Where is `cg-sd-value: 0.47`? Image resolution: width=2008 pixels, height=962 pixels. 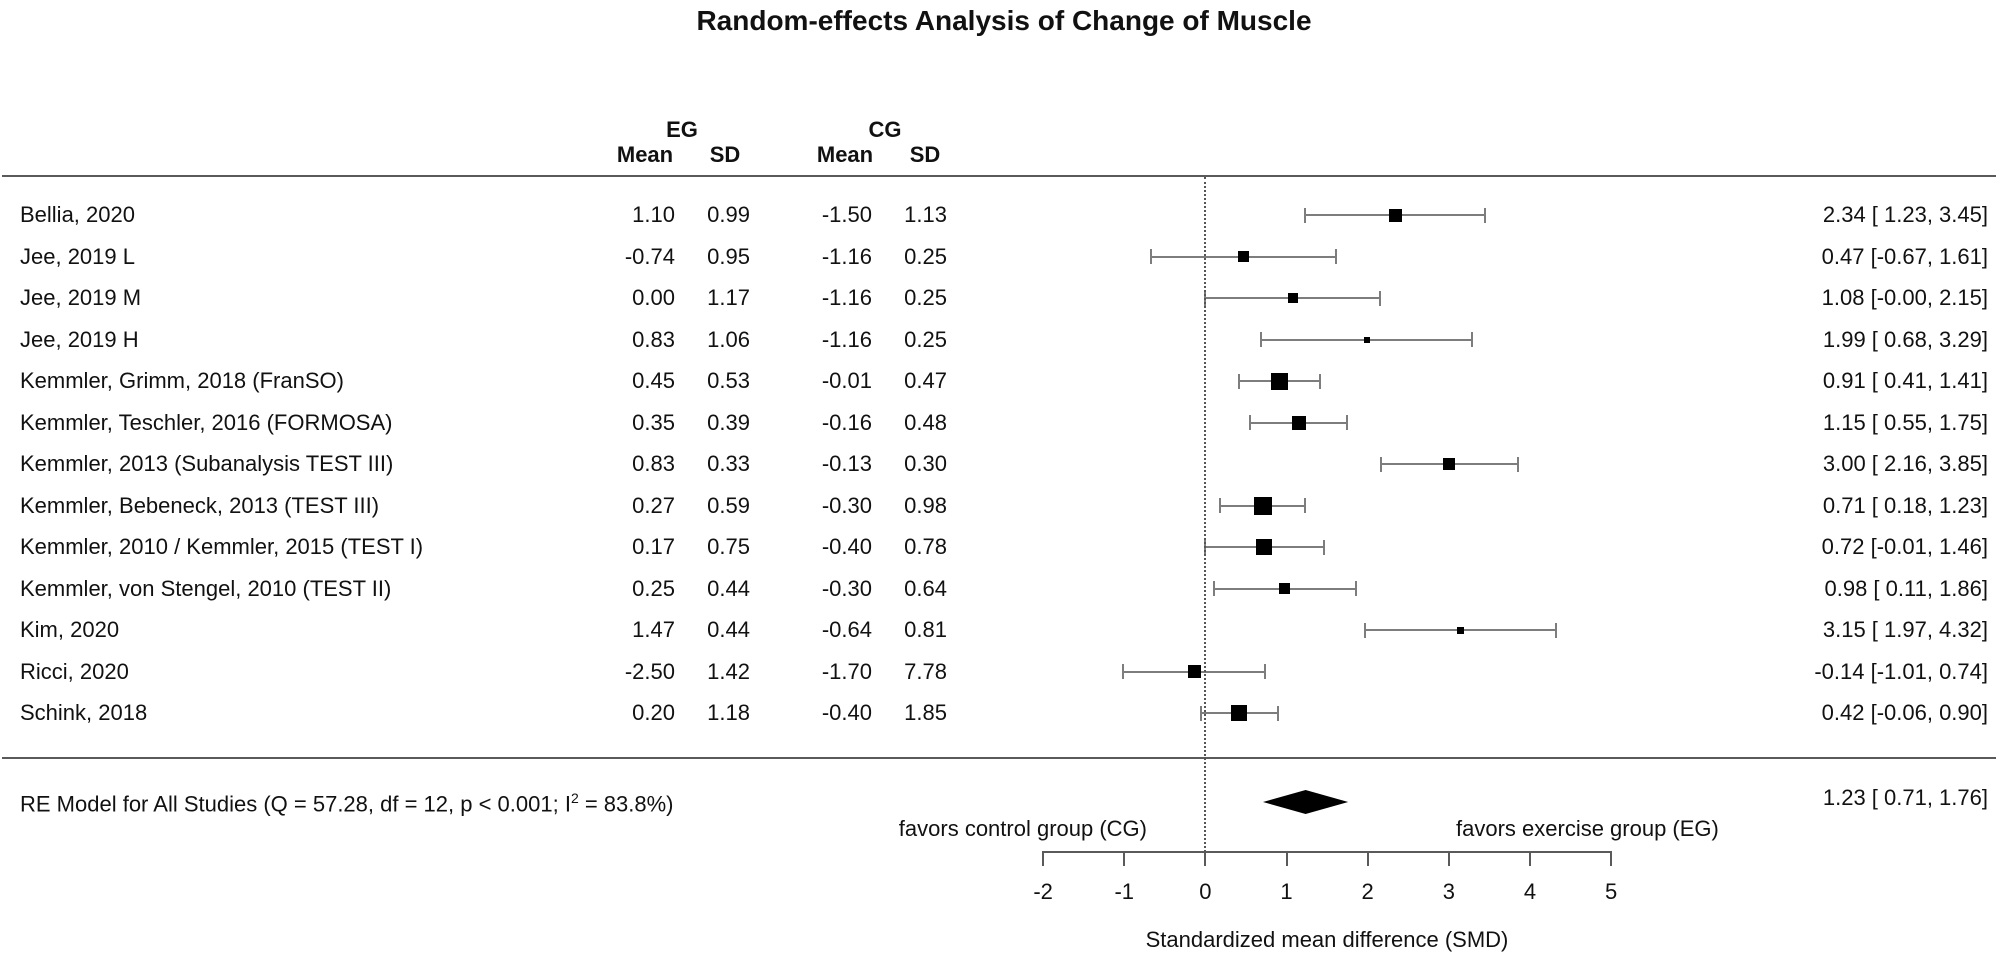
cg-sd-value: 0.47 is located at coordinates (925, 380).